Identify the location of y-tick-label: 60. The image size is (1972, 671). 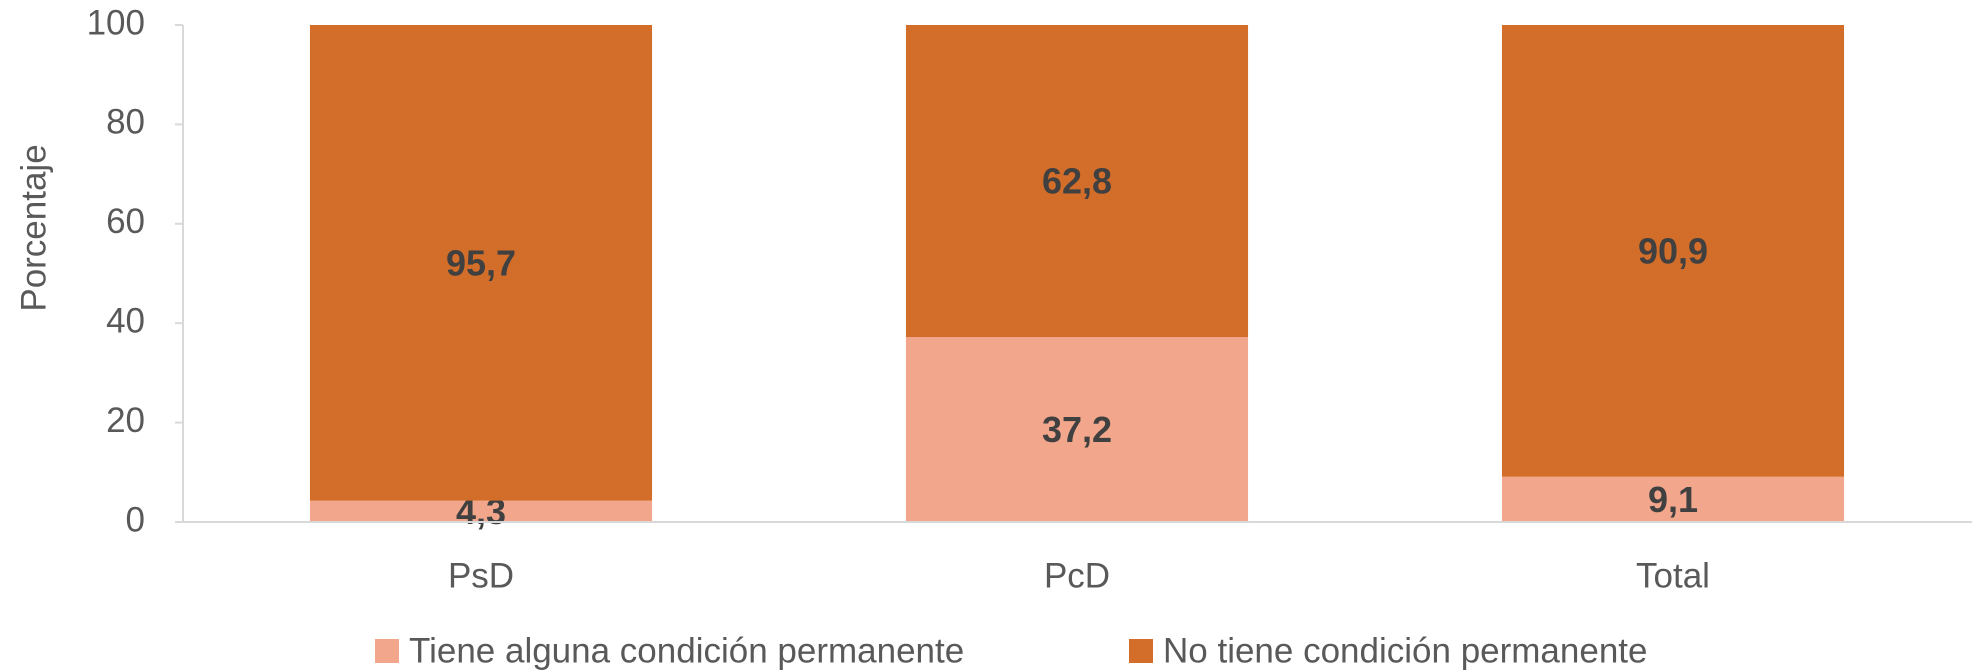
(125, 221).